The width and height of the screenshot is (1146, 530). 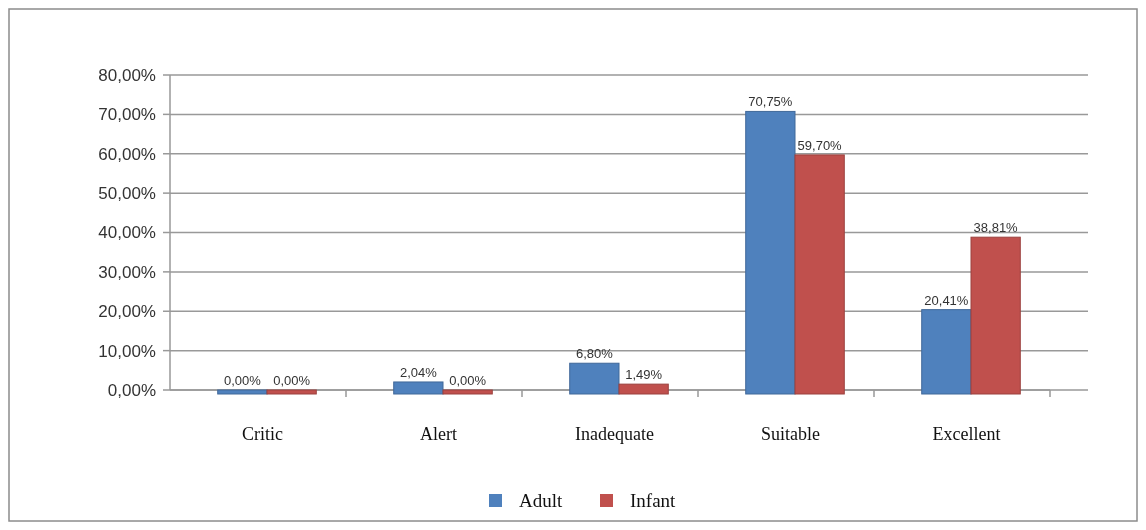 What do you see at coordinates (946, 300) in the screenshot?
I see `data-label: 20,41%` at bounding box center [946, 300].